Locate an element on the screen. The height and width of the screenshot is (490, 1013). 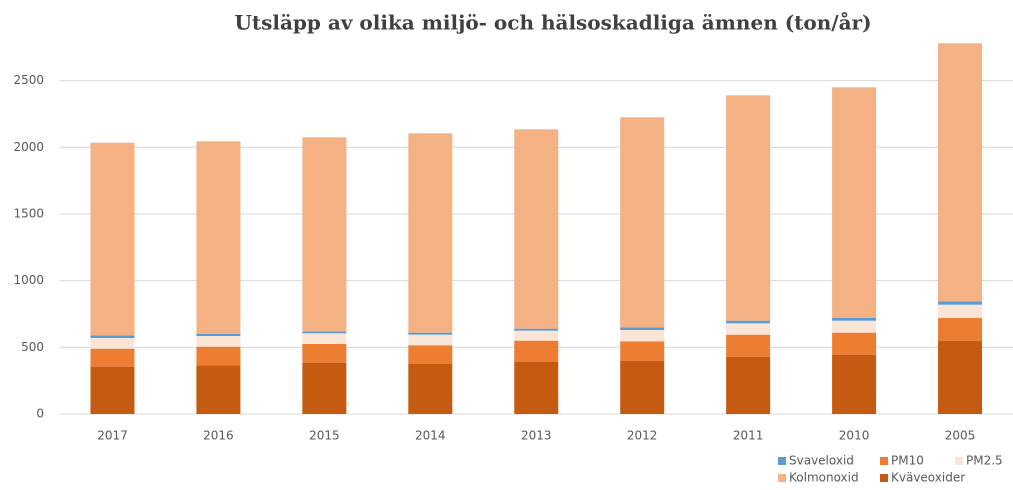
y-tick-label: 2000 is located at coordinates (28, 147).